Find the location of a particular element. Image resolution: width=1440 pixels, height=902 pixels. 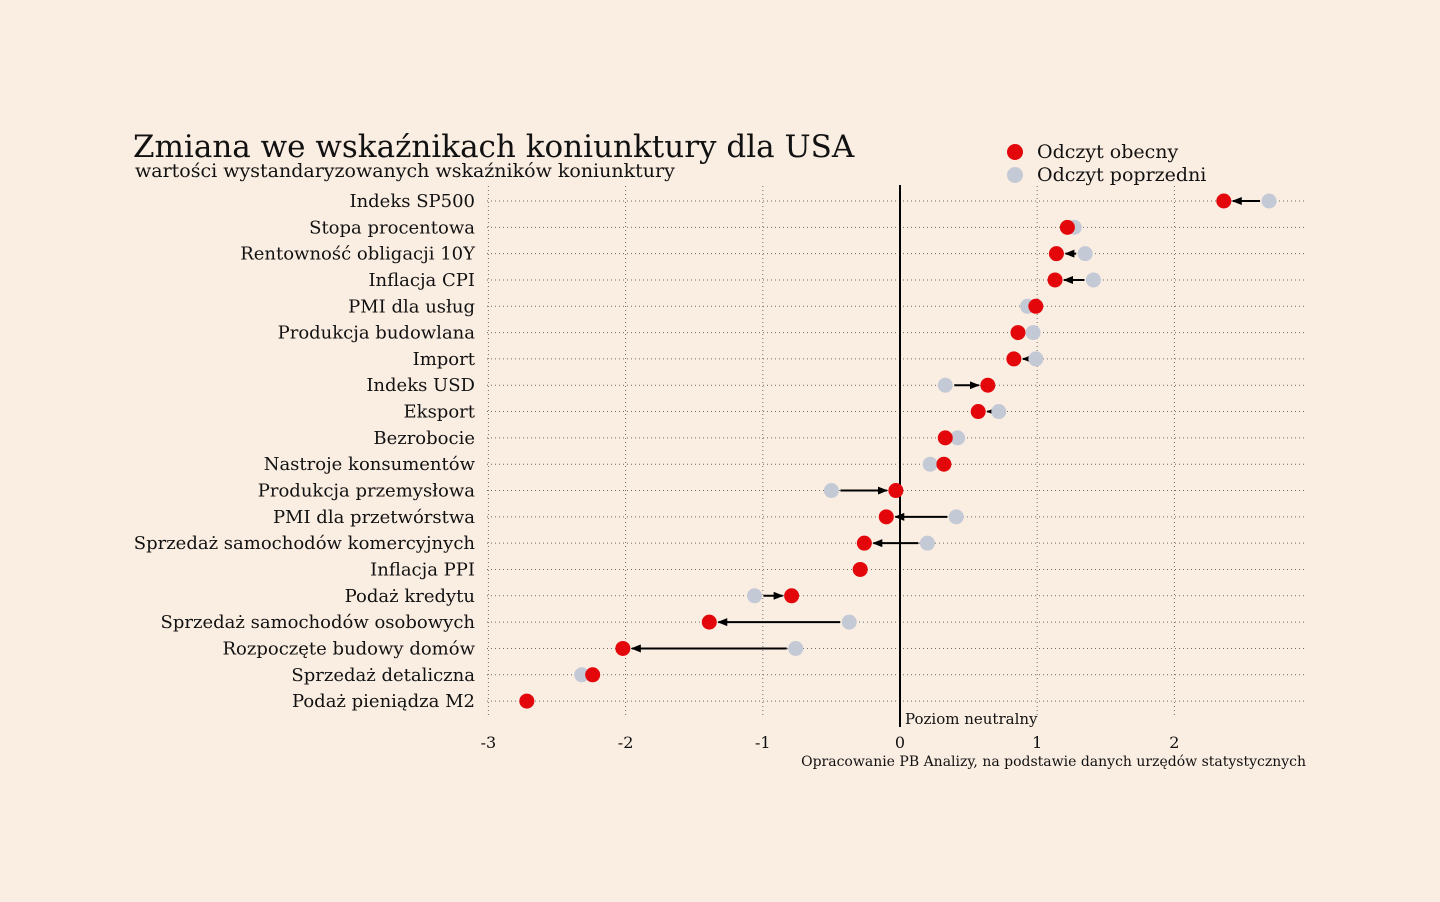

neutral-level-label: Poziom neutralny is located at coordinates (971, 719).